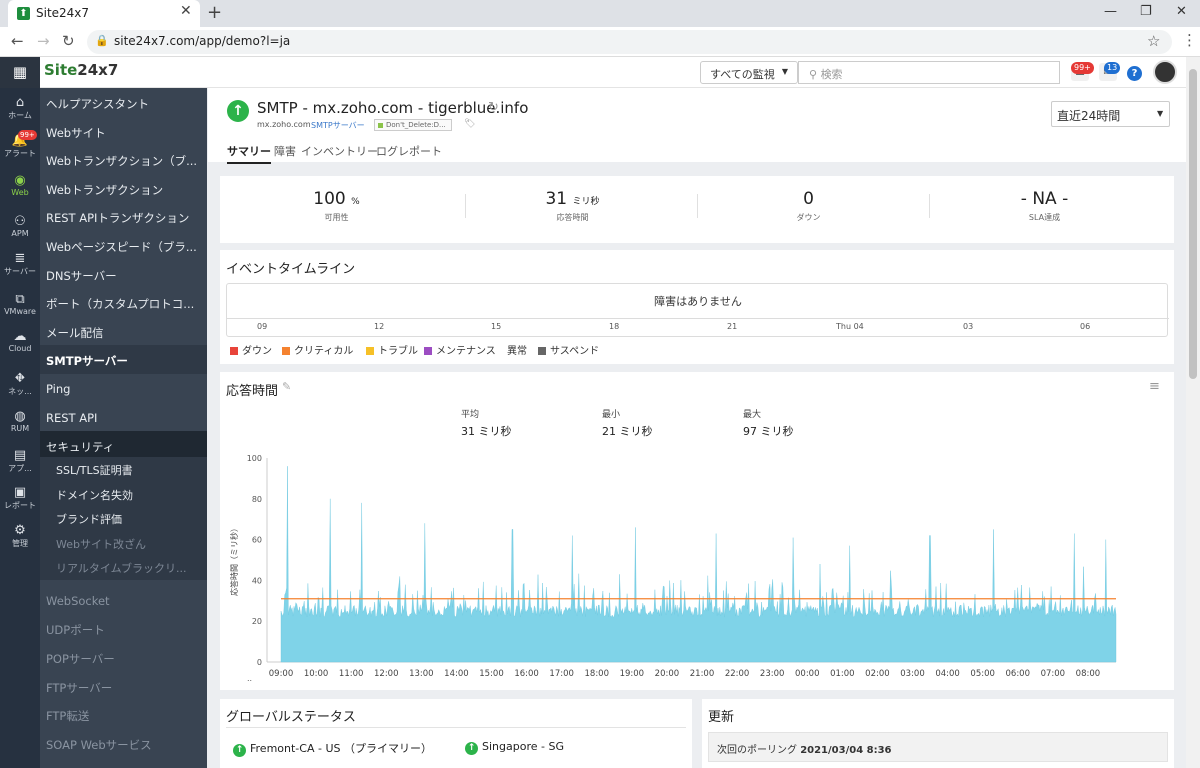 This screenshot has height=768, width=1200. What do you see at coordinates (72, 417) in the screenshot?
I see `menu-item: REST API` at bounding box center [72, 417].